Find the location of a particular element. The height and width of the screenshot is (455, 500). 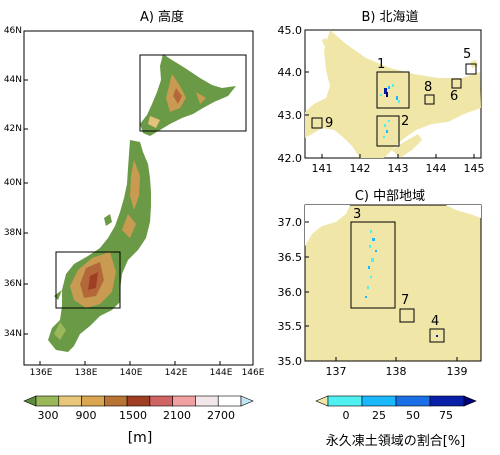

lon-tick-146e: 146E is located at coordinates (253, 373).